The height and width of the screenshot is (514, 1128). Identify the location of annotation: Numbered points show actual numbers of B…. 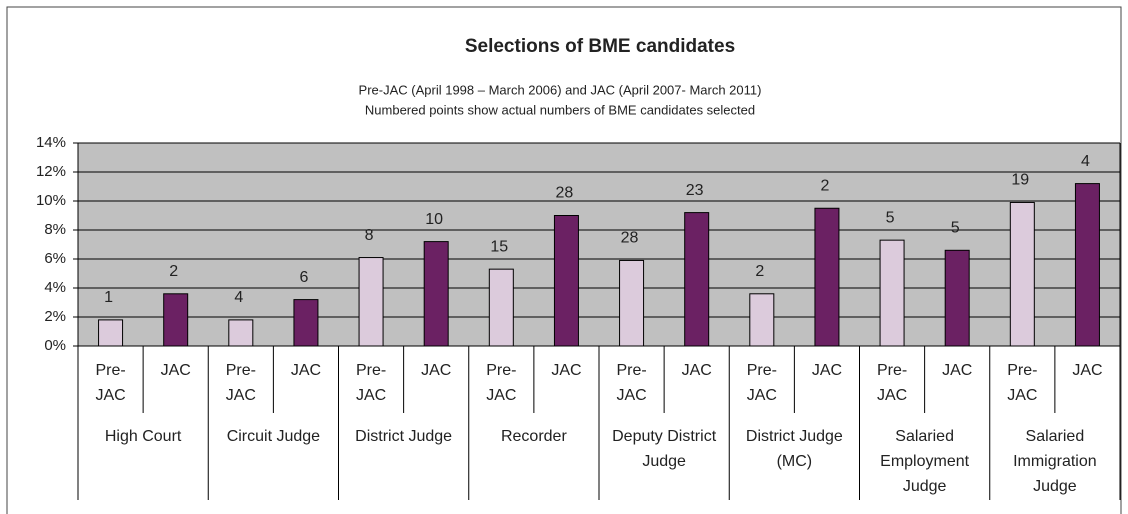
(560, 109).